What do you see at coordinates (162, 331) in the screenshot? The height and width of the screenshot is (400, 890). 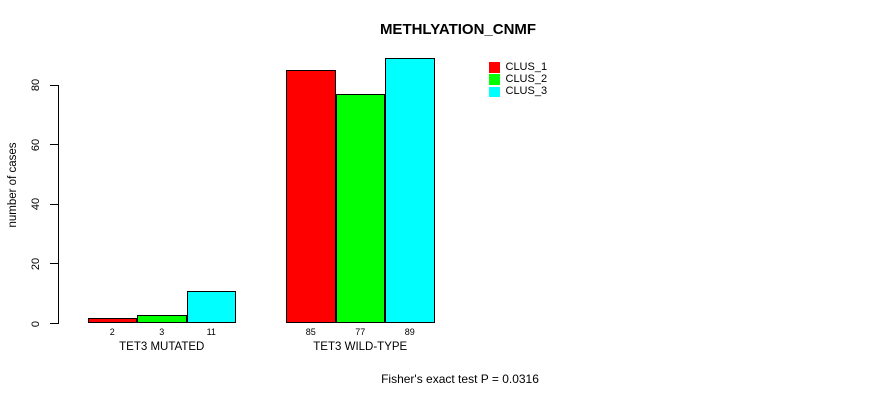 I see `bar-value-label: 3` at bounding box center [162, 331].